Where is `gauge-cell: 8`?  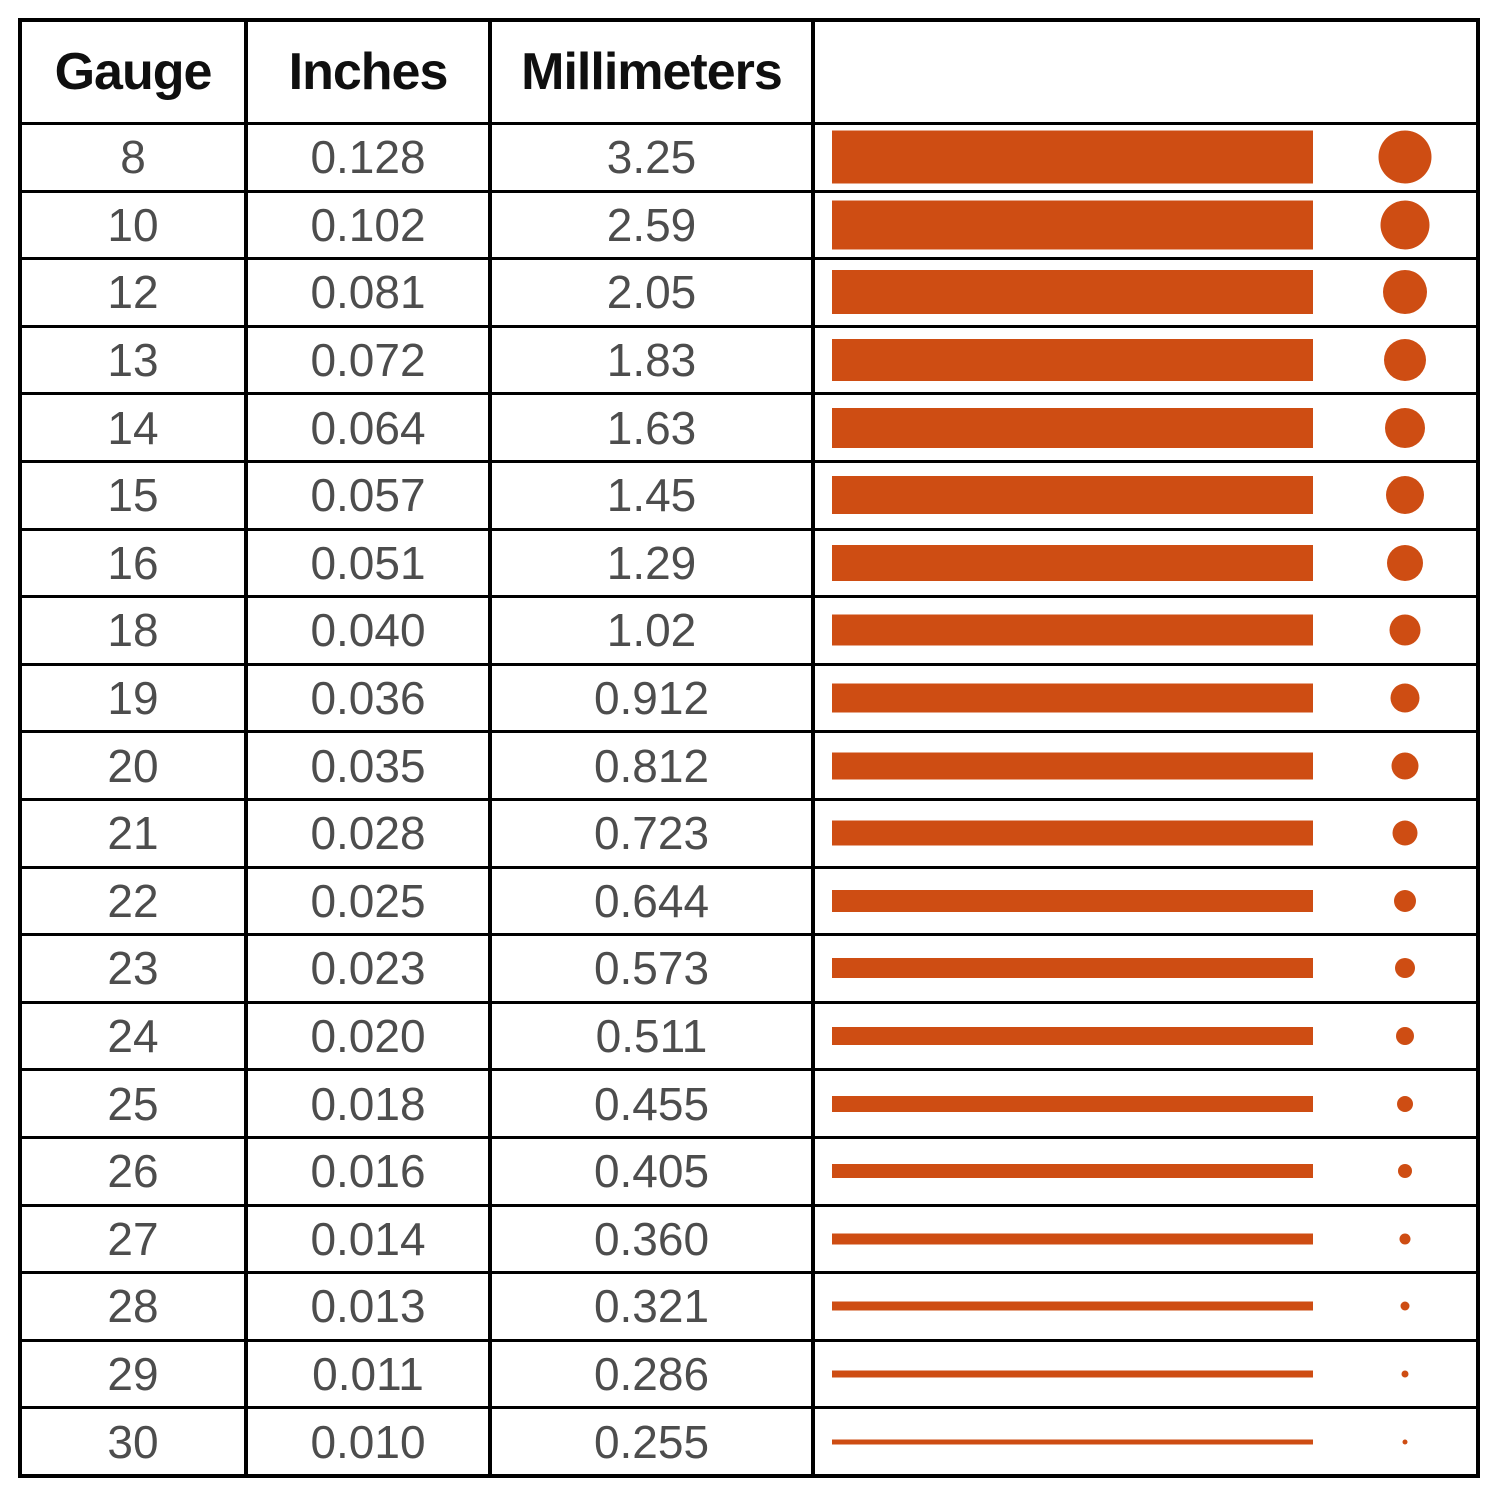
gauge-cell: 8 is located at coordinates (135, 157).